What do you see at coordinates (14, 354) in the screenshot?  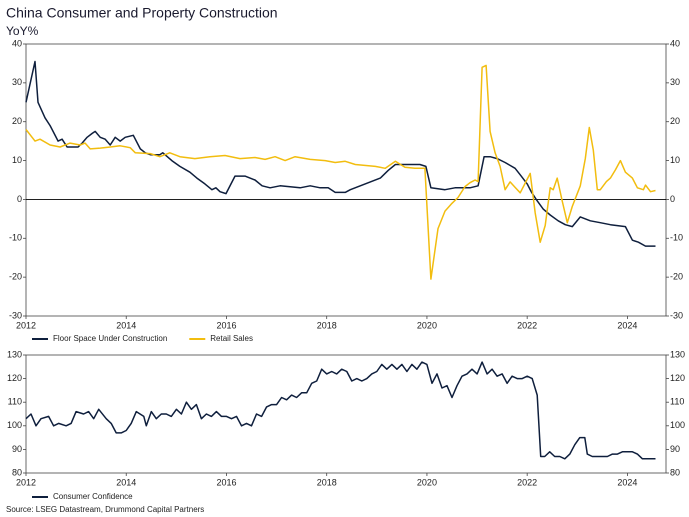 I see `y-tick-label: 130` at bounding box center [14, 354].